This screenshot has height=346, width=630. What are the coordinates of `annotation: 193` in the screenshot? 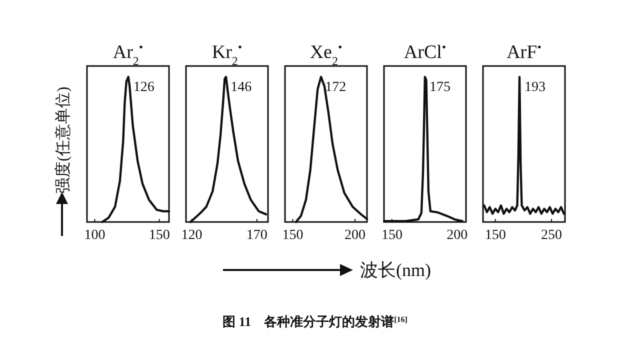 It's located at (535, 87).